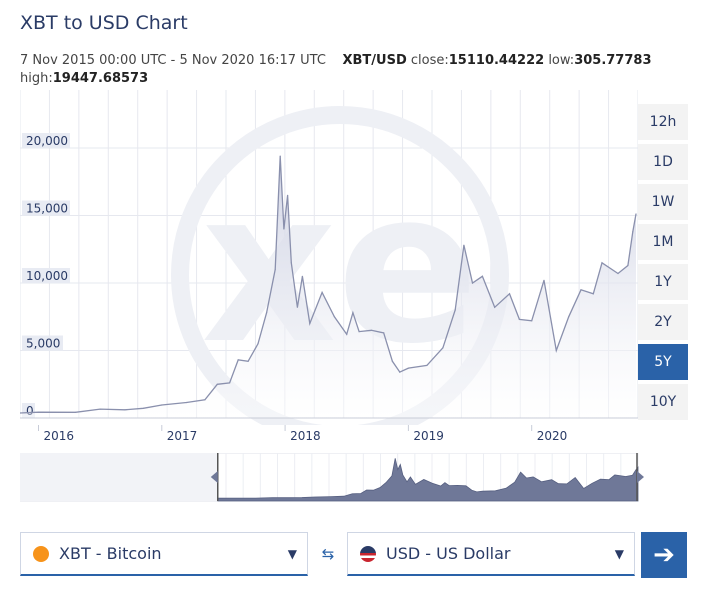 This screenshot has height=600, width=708. I want to click on from-currency-select: XBT - Bitcoin ▼, so click(164, 554).